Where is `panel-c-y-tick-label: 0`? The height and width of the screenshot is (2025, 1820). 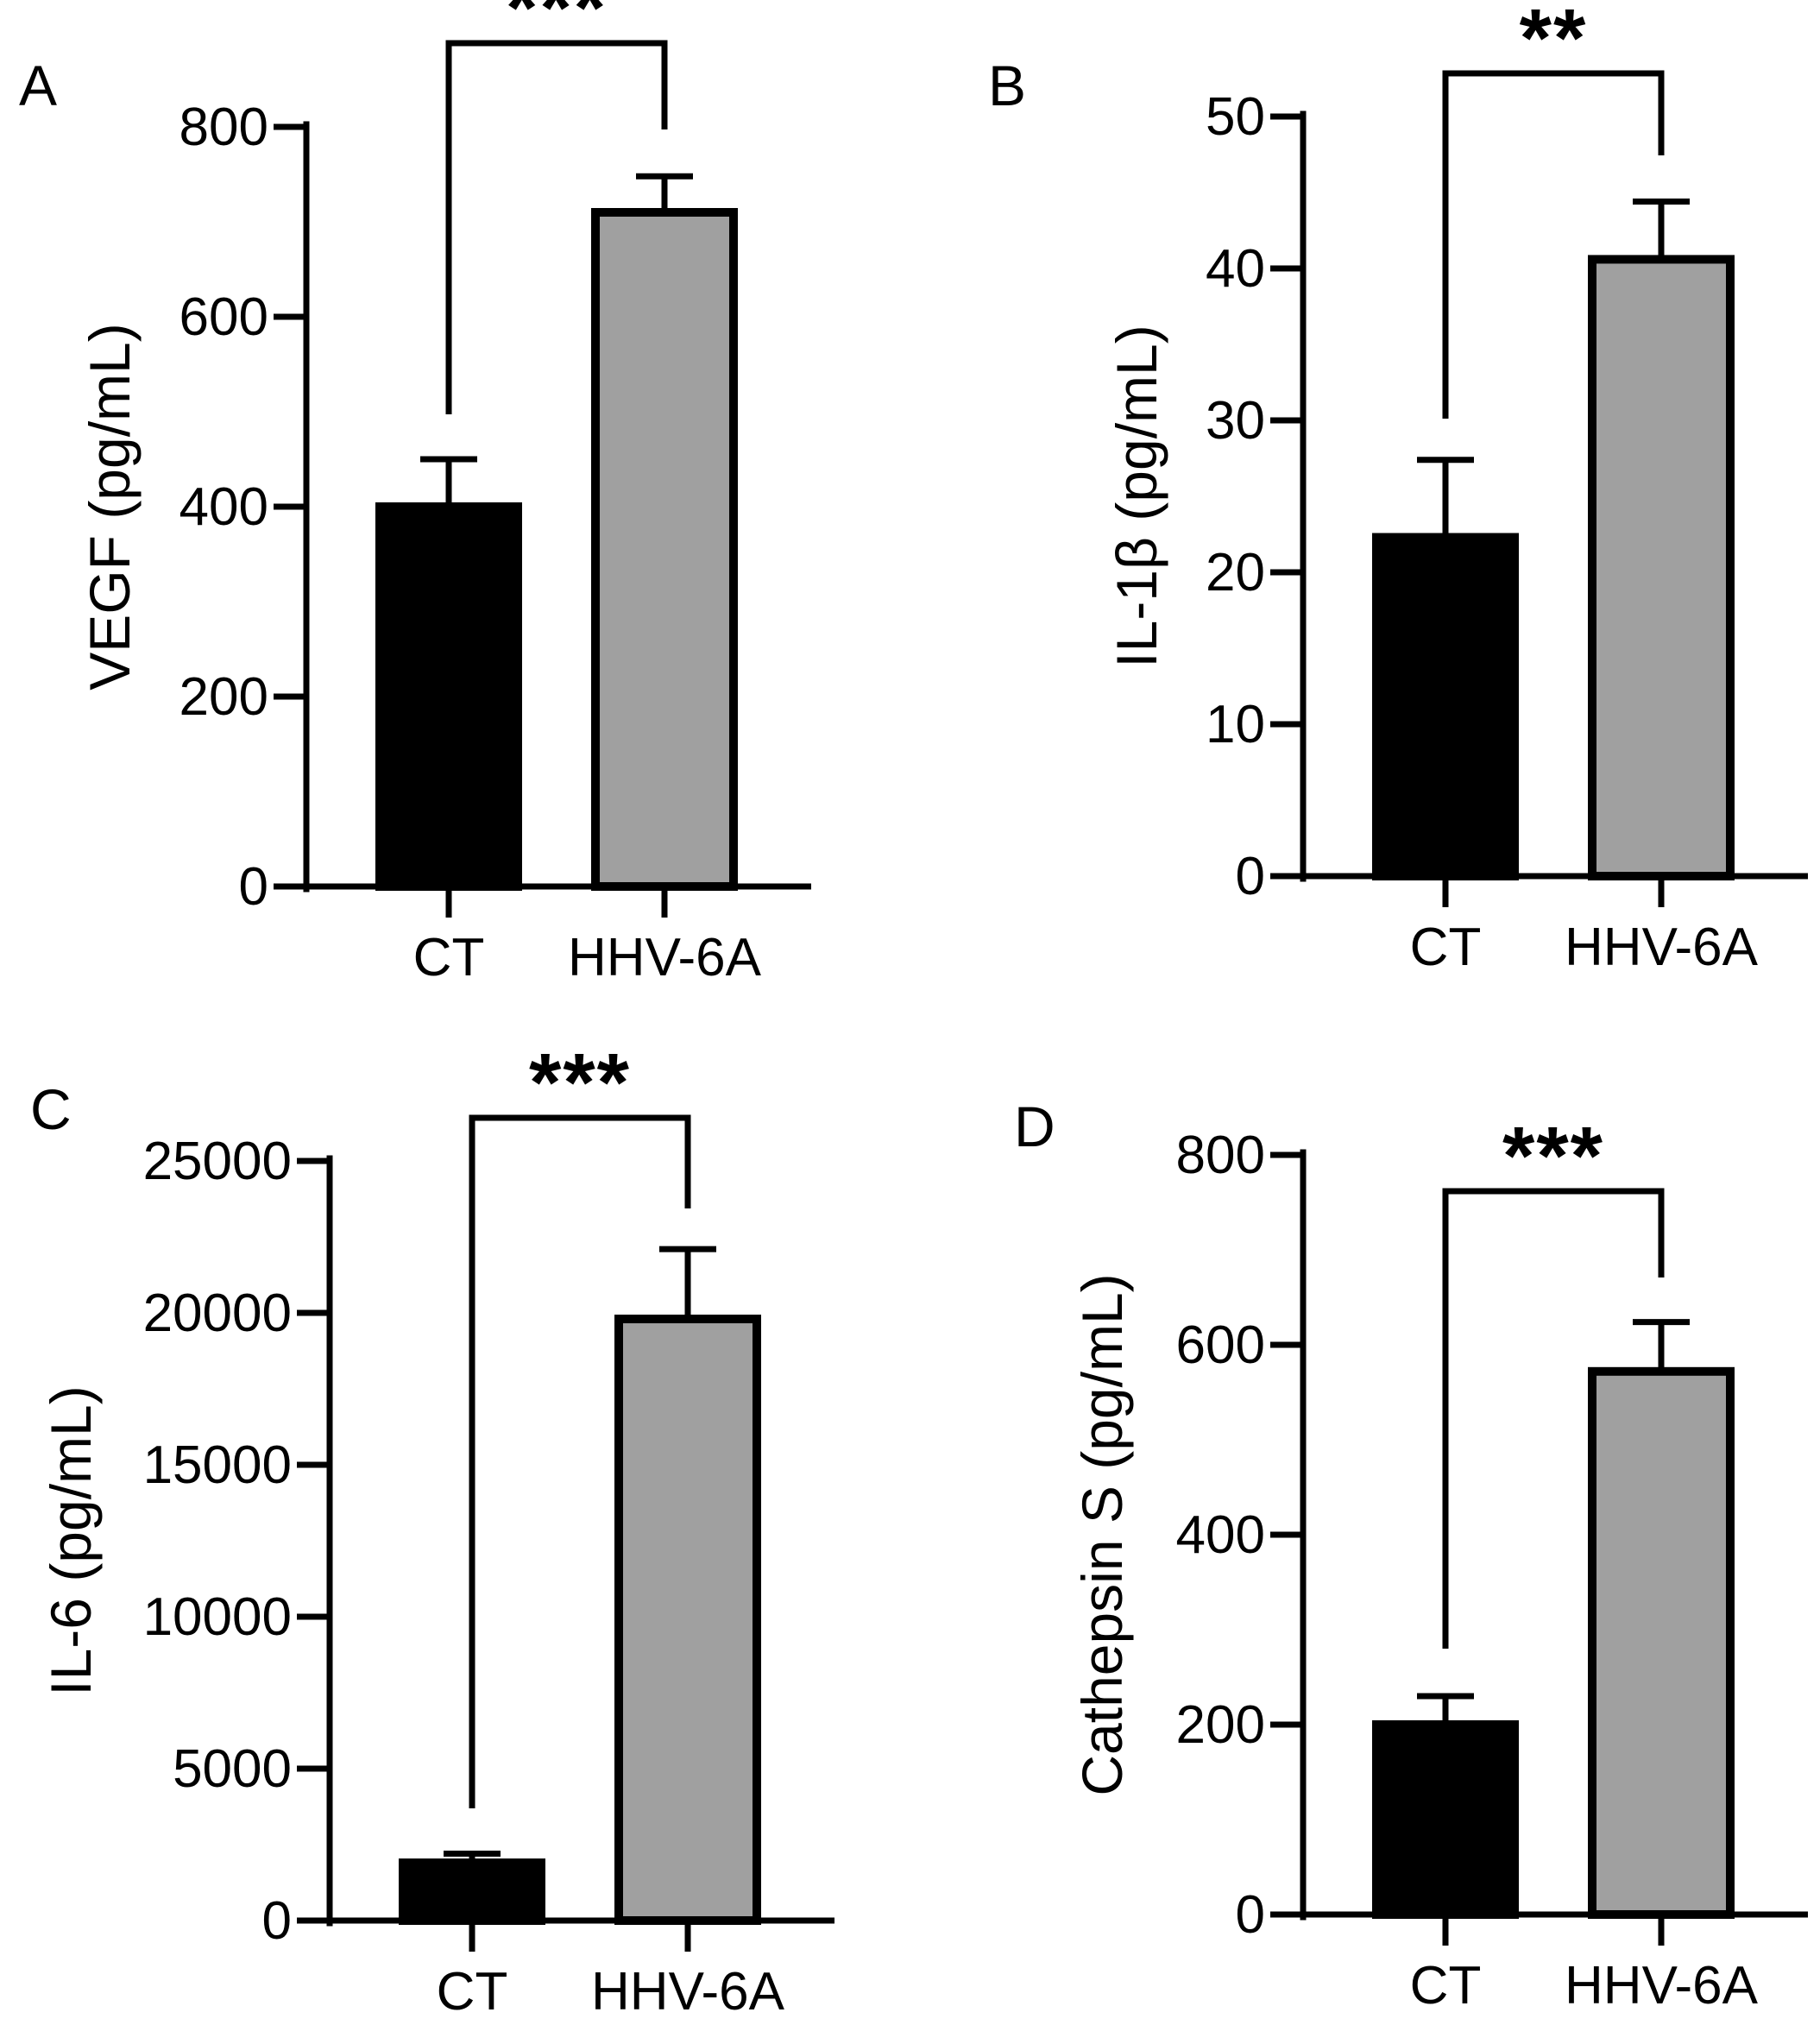
panel-c-y-tick-label: 0 is located at coordinates (277, 1921).